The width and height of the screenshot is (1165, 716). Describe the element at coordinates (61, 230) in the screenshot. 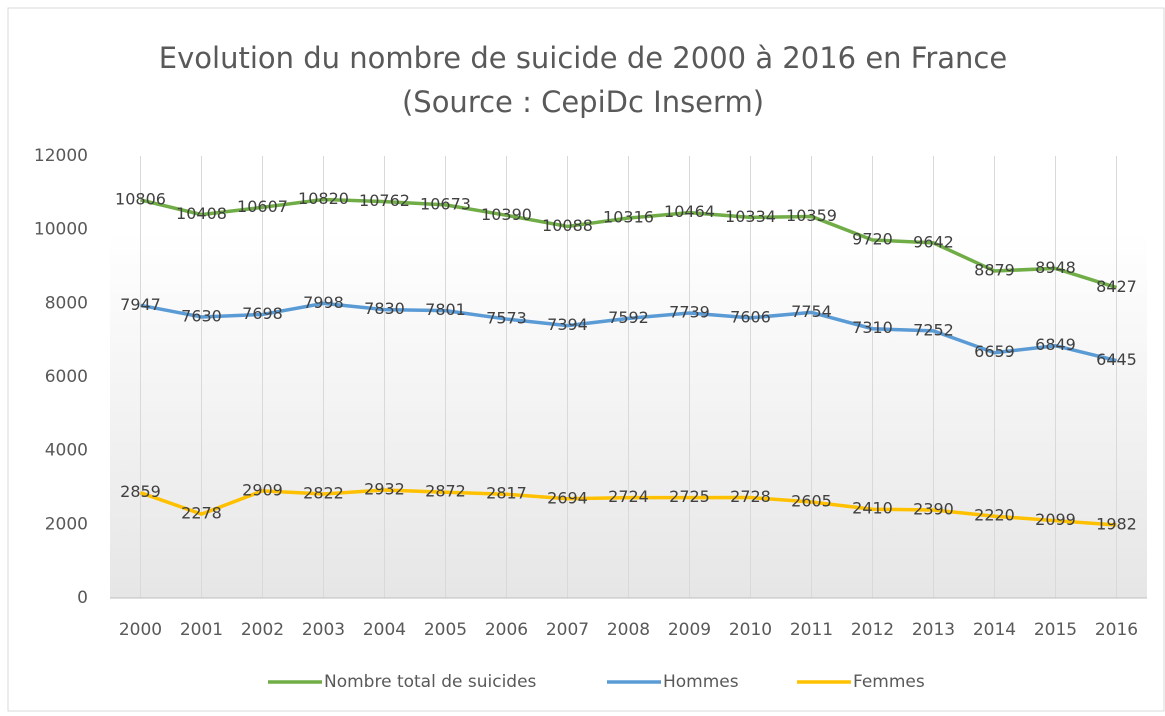

I see `y-tick-label: 10000` at that location.